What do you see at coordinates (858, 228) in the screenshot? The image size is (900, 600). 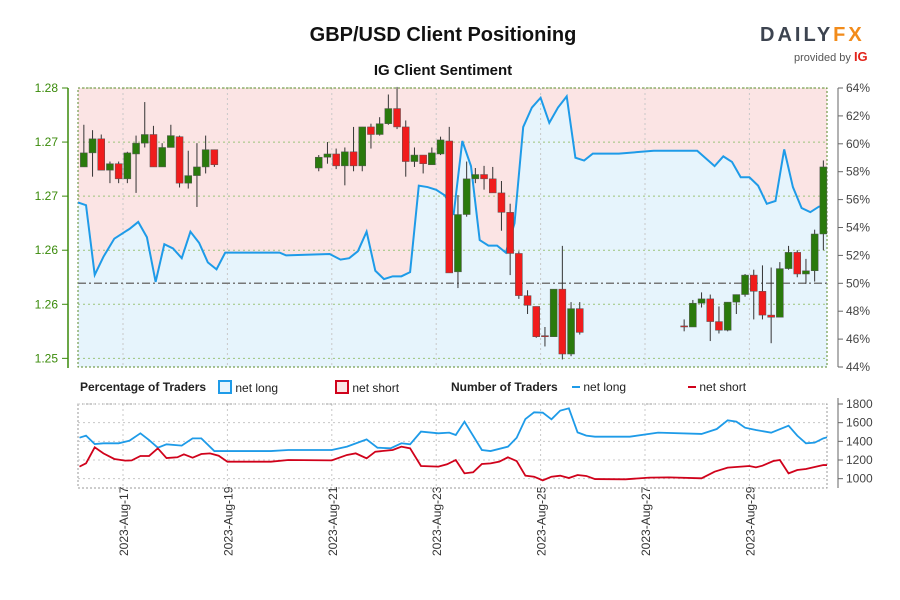 I see `pct-tick-label: 54%` at bounding box center [858, 228].